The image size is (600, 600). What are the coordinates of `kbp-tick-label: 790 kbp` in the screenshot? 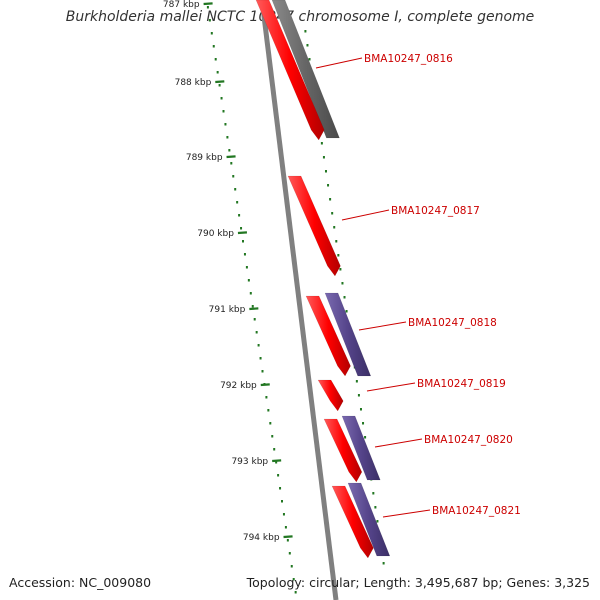 It's located at (215, 234).